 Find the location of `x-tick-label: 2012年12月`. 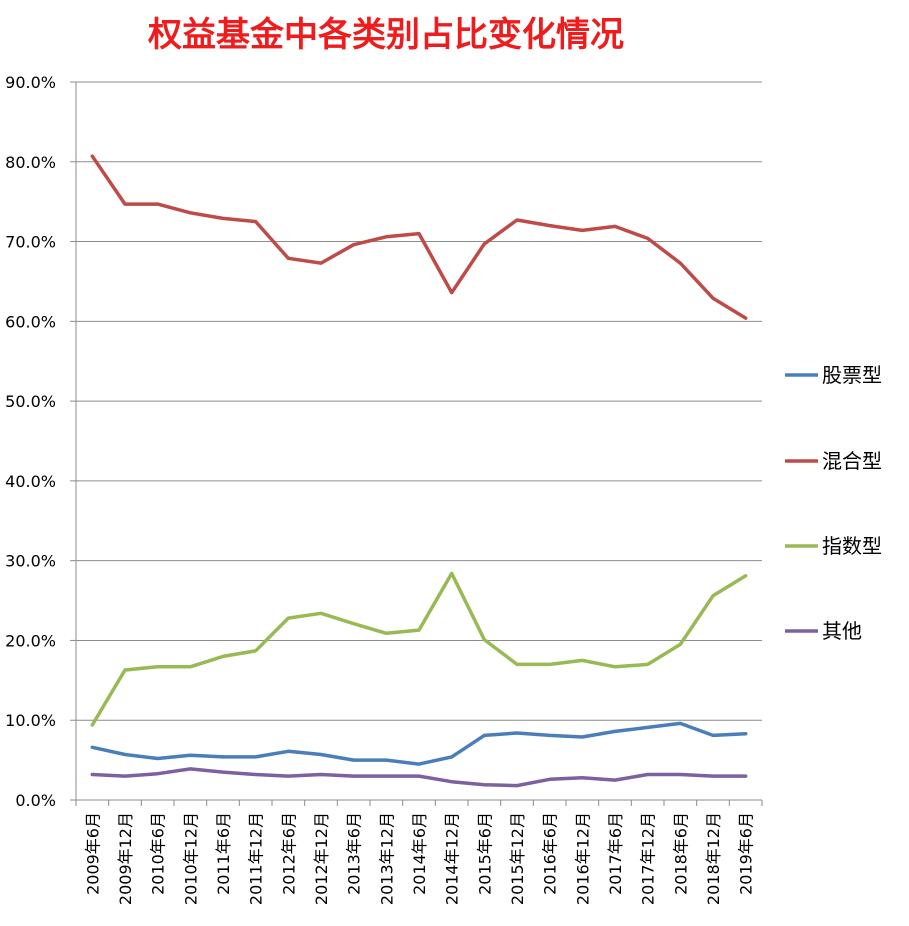

x-tick-label: 2012年12月 is located at coordinates (321, 858).